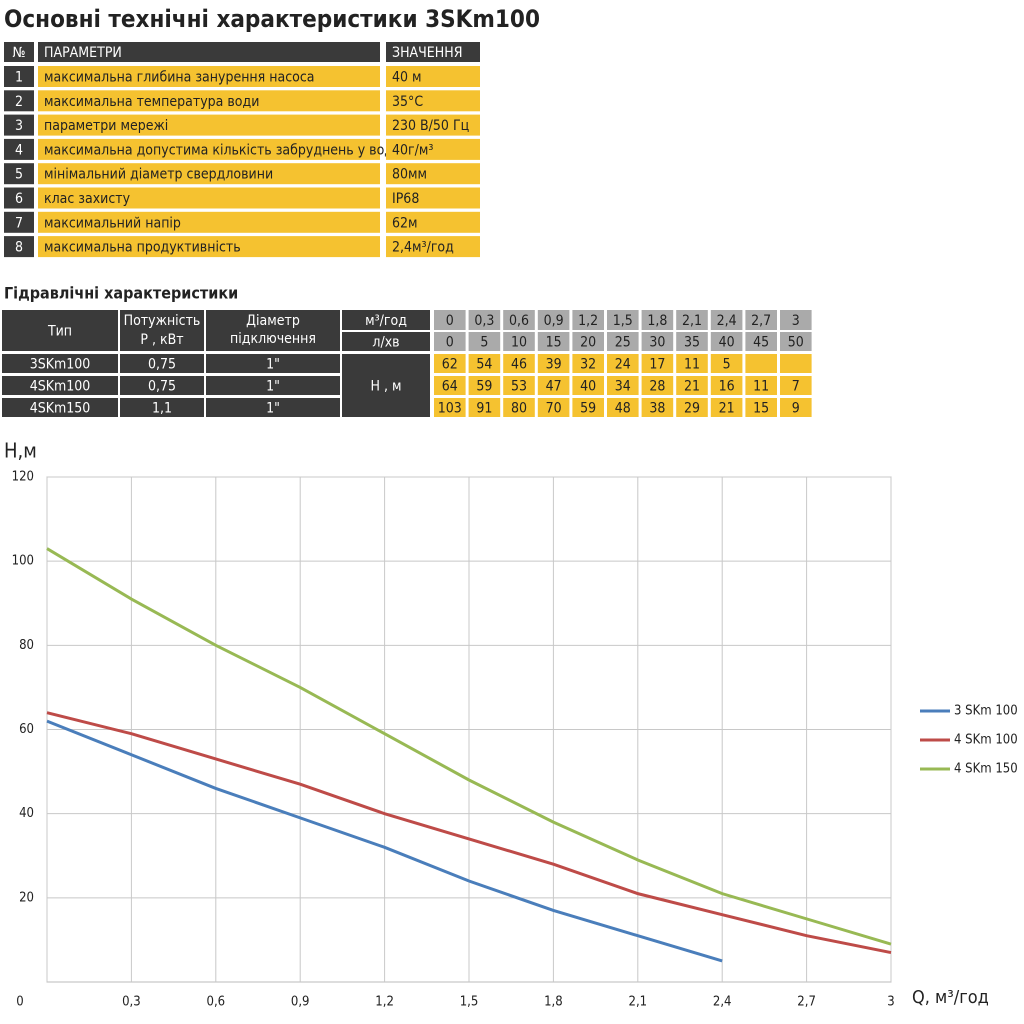 This screenshot has width=1024, height=1024. Describe the element at coordinates (26, 645) in the screenshot. I see `y-tick-label: 80` at that location.